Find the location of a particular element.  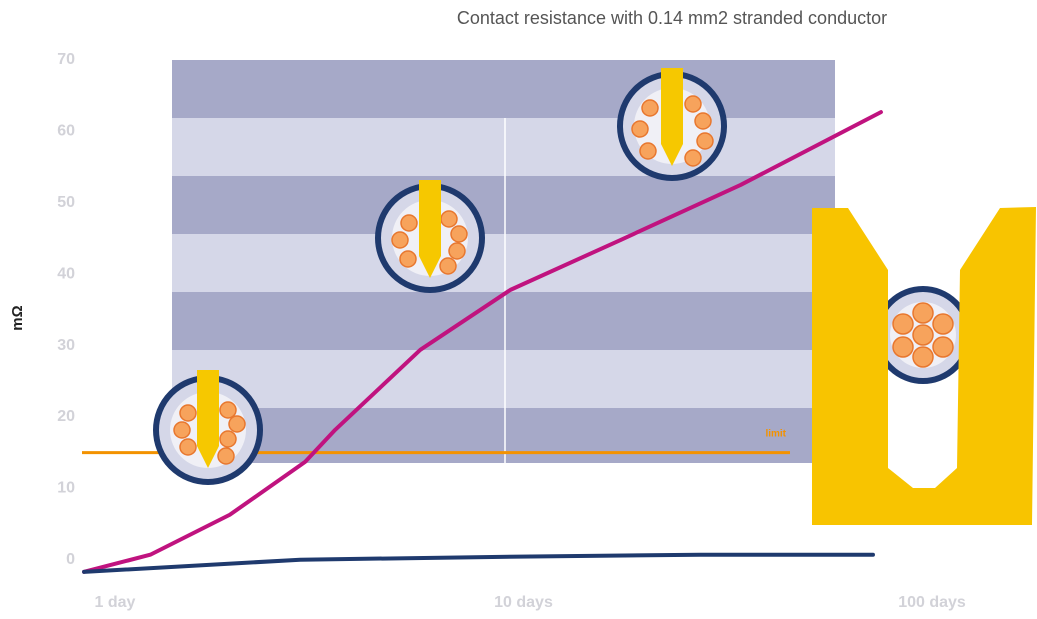

y-tick-label: 40 is located at coordinates (66, 273).